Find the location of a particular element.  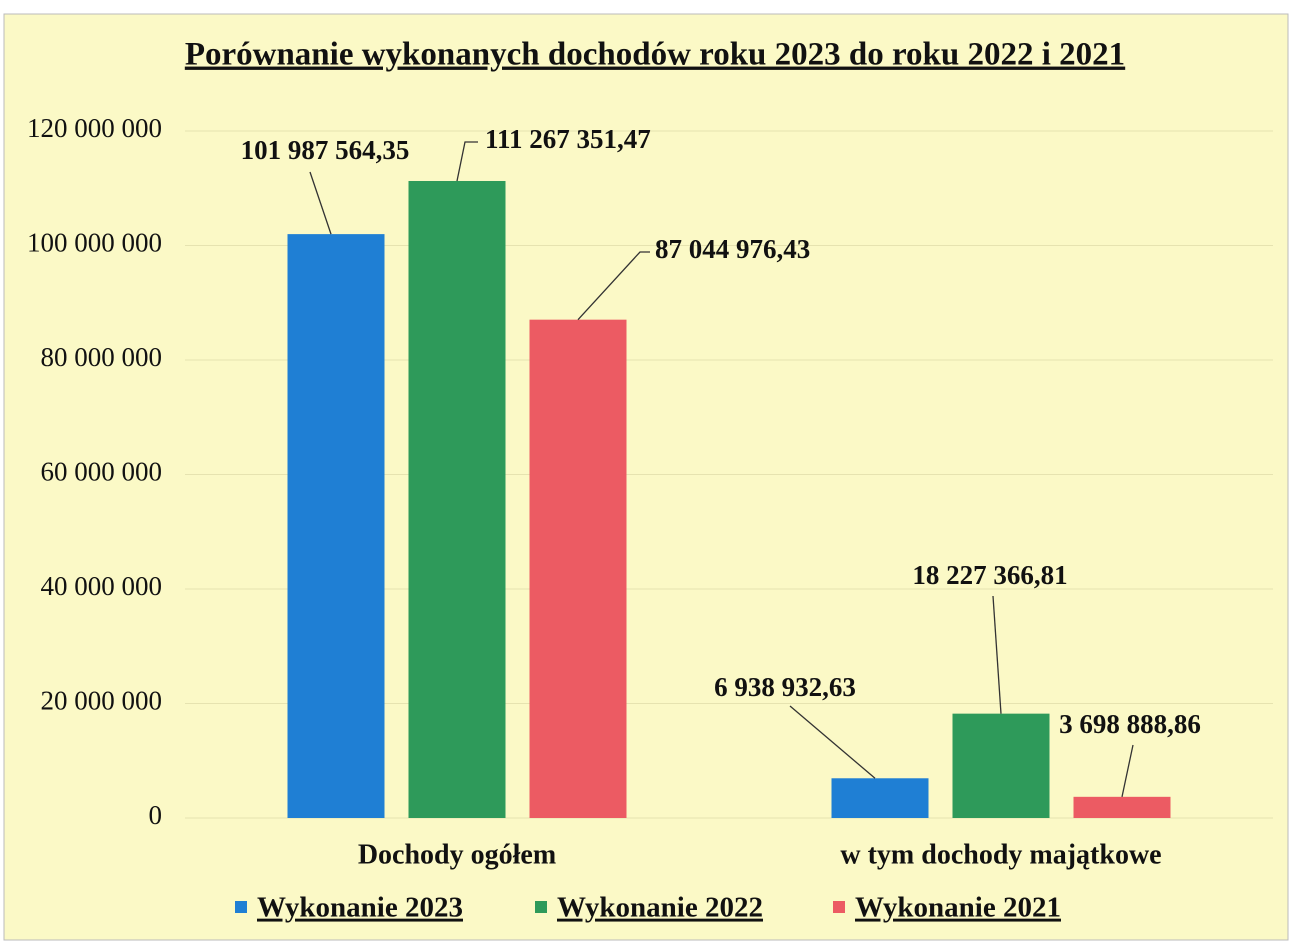

data-label: 18 227 366,81 is located at coordinates (989, 575).